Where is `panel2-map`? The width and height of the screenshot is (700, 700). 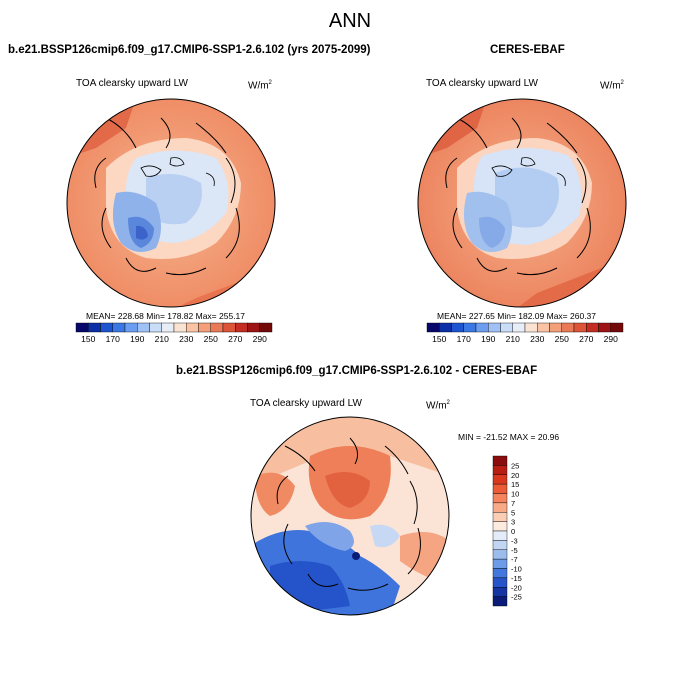
panel2-map is located at coordinates (522, 203).